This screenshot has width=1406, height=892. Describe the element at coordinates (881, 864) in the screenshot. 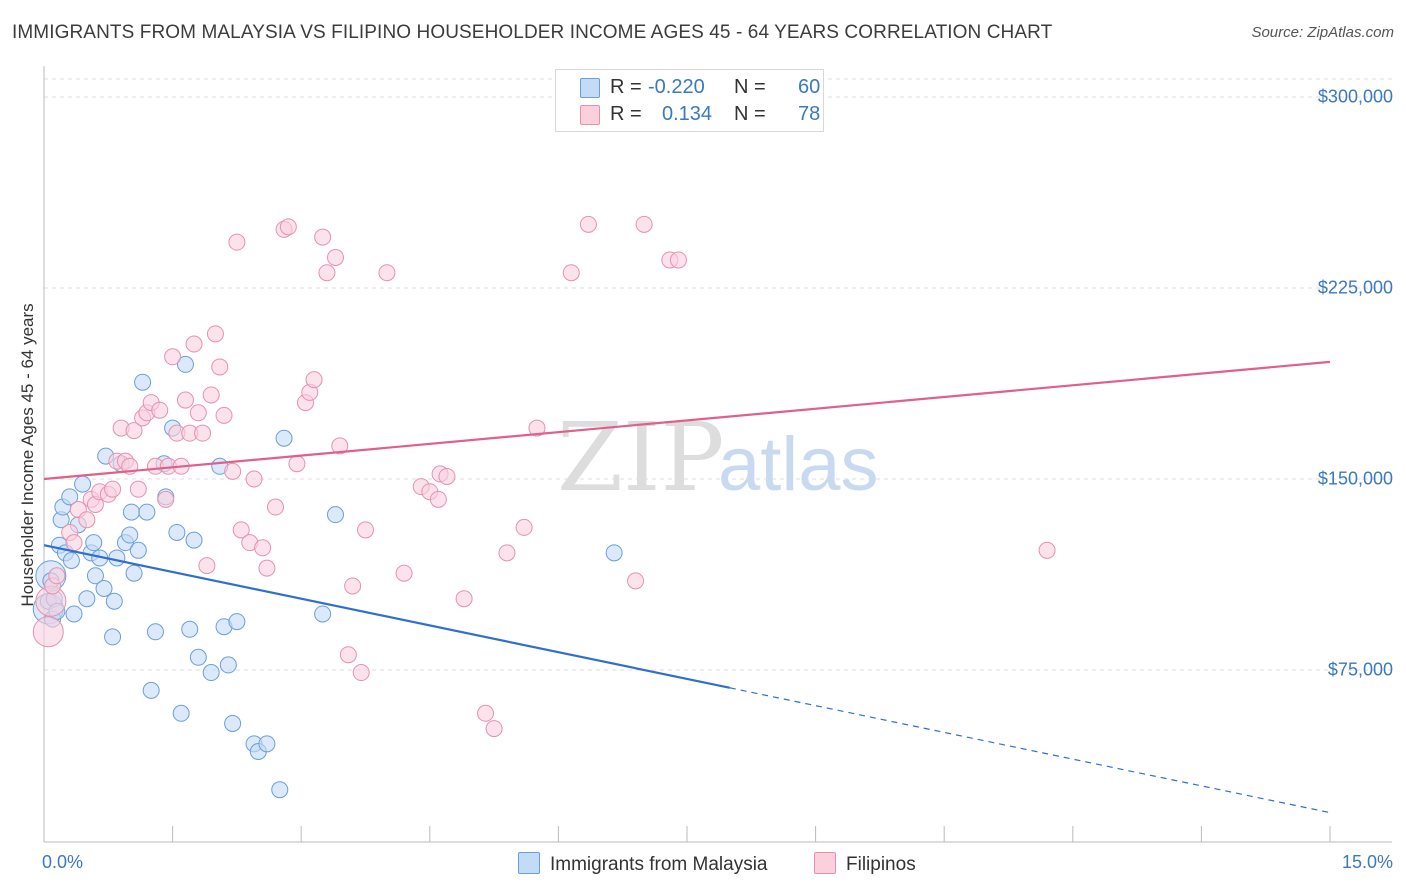

I see `legend-label-filipinos: Filipinos` at that location.